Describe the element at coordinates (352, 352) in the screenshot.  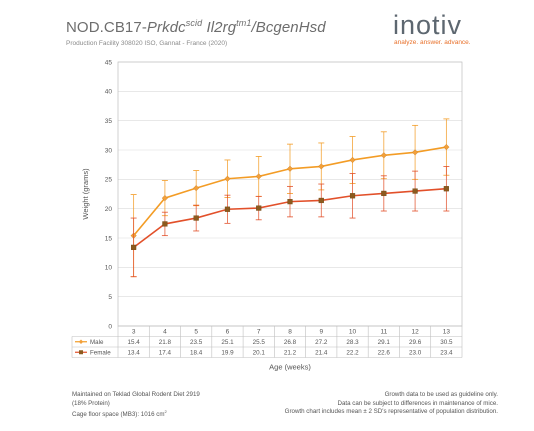
I see `female-table-cell: 22.2` at that location.